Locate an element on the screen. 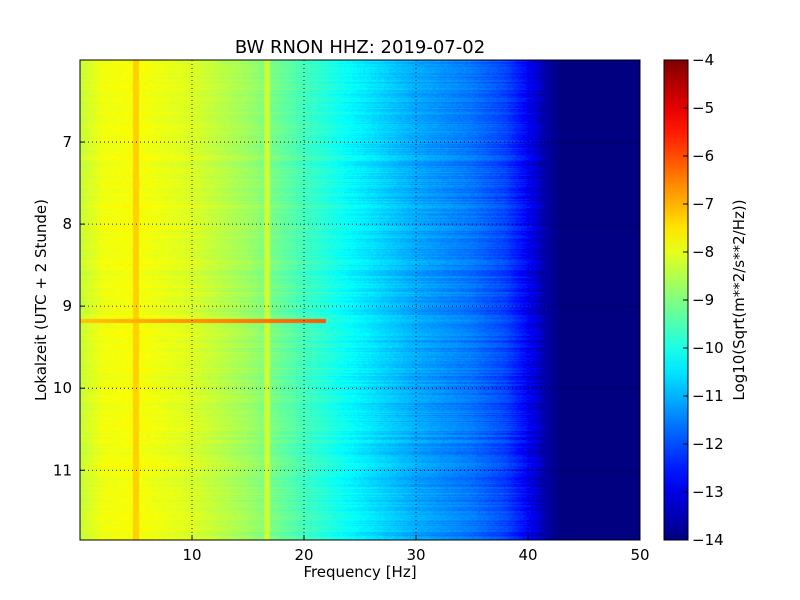 The height and width of the screenshot is (600, 800). x-axis-label: Frequency [Hz] is located at coordinates (359, 572).